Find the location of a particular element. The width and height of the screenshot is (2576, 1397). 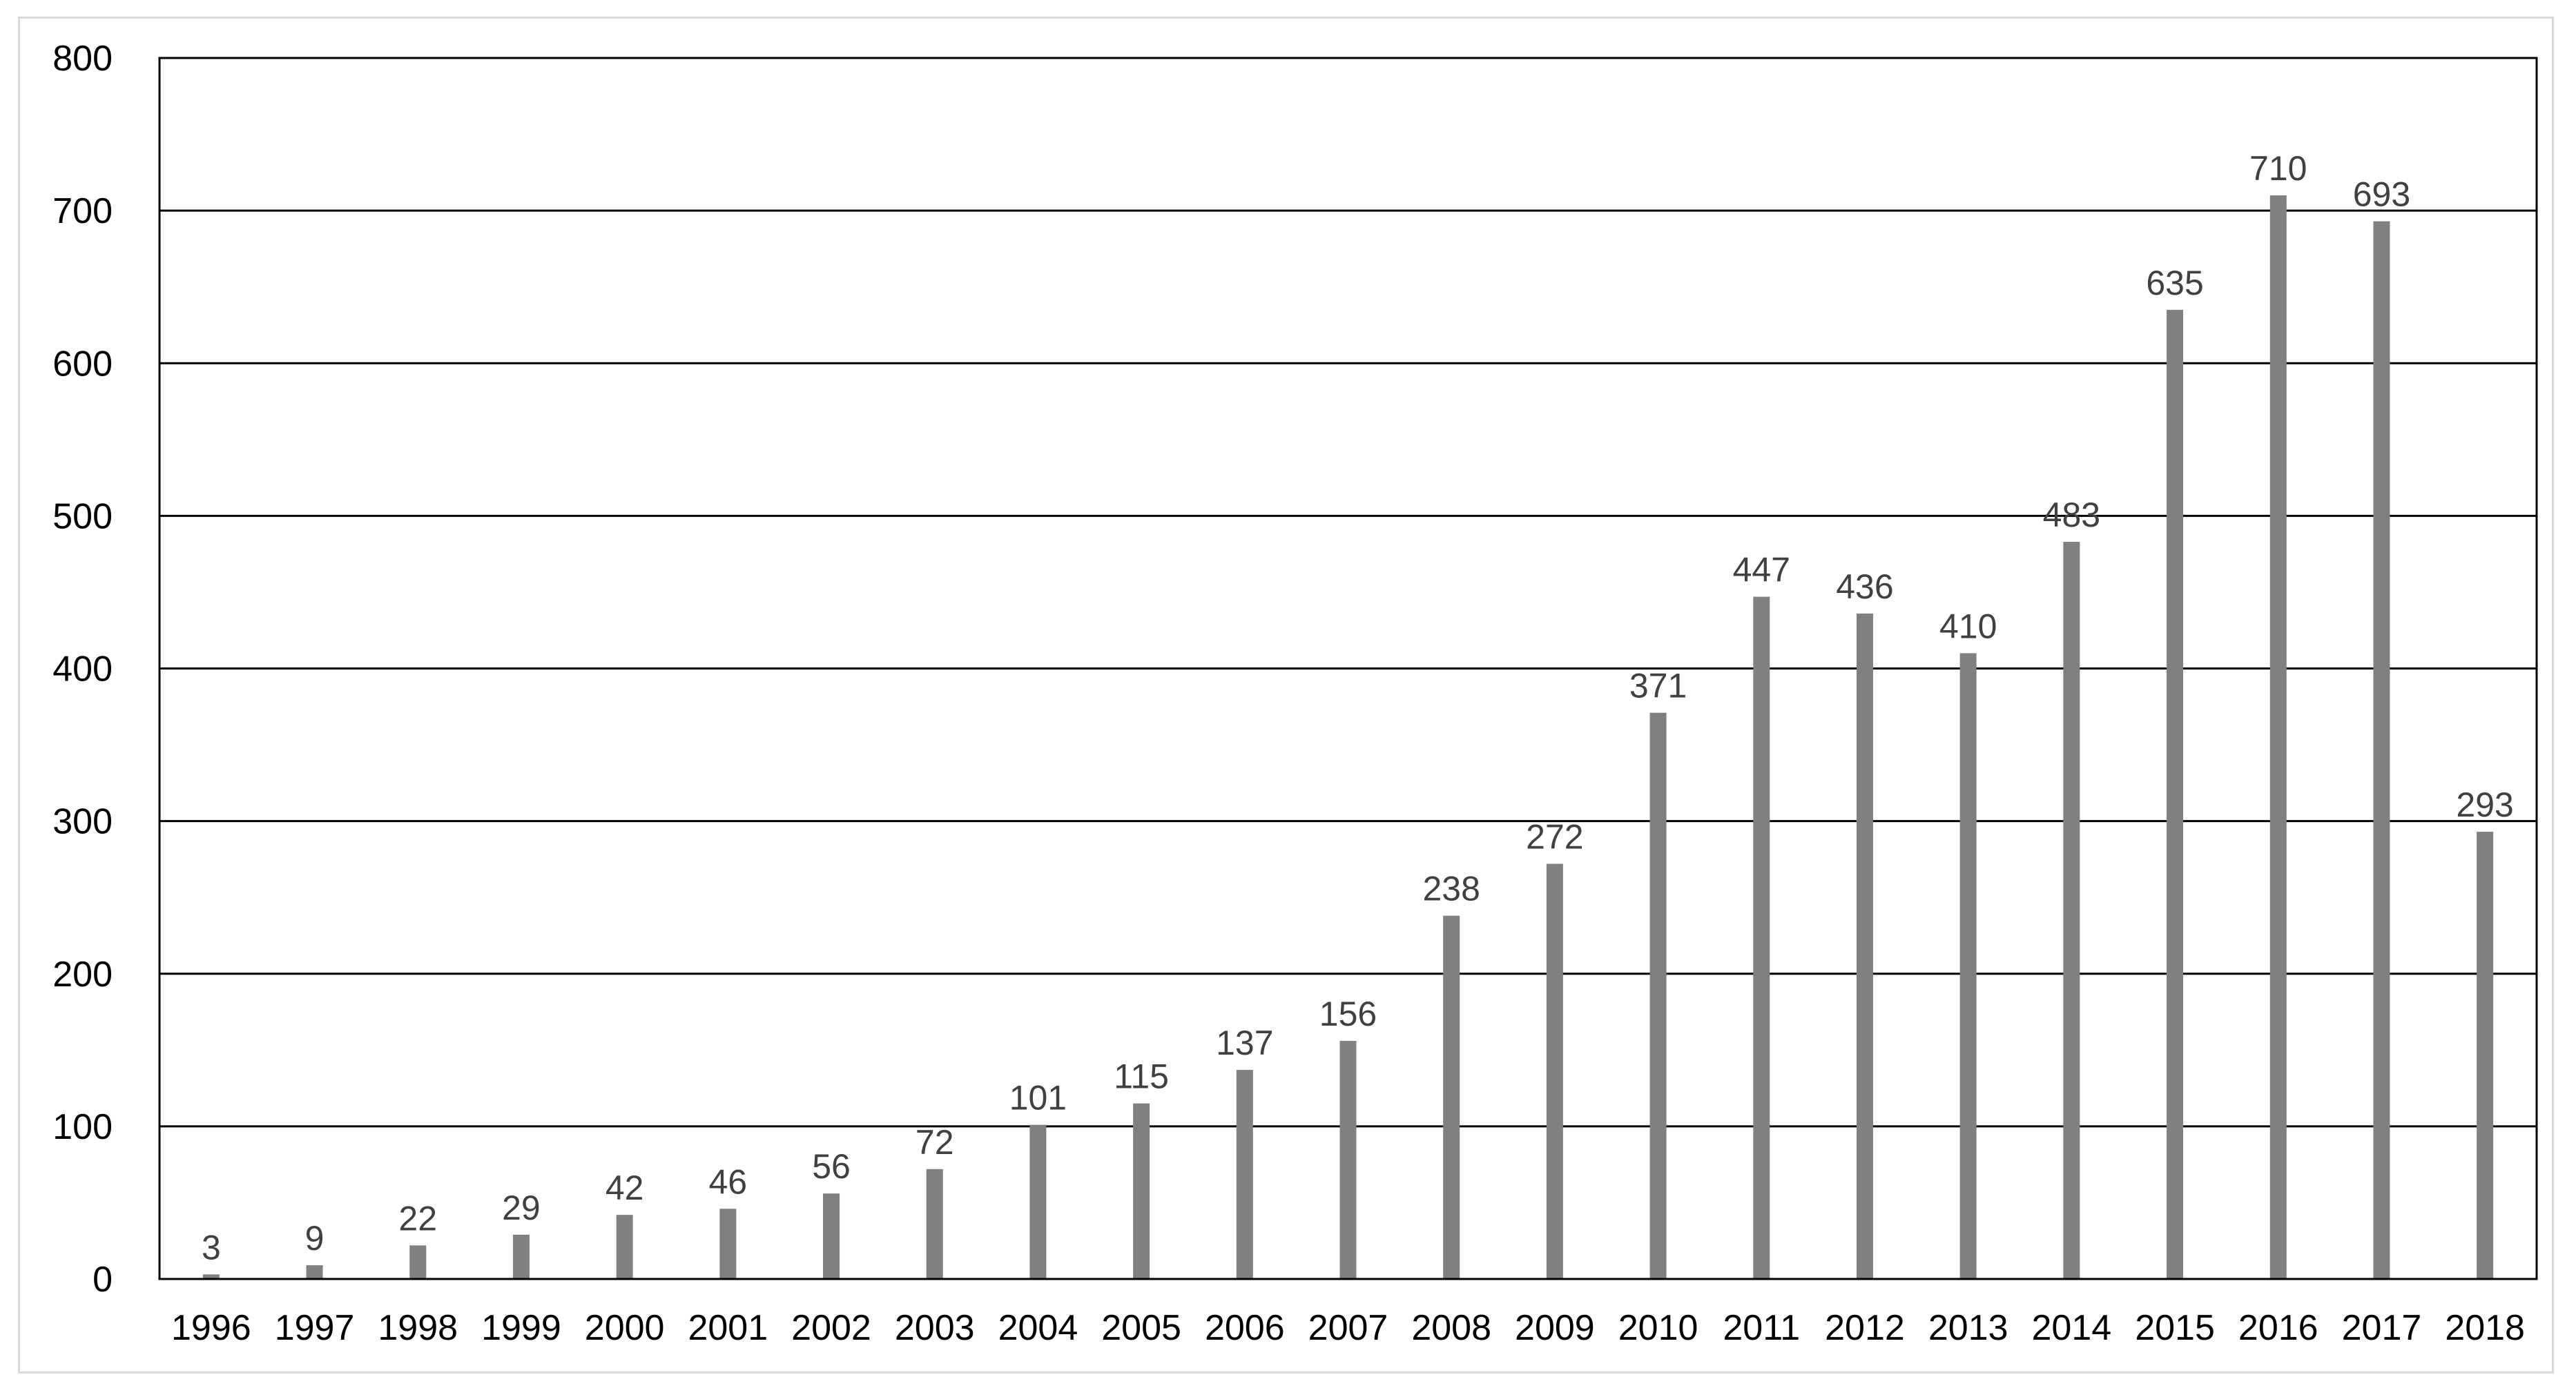

x-tick-label: 2013 is located at coordinates (1968, 1328).